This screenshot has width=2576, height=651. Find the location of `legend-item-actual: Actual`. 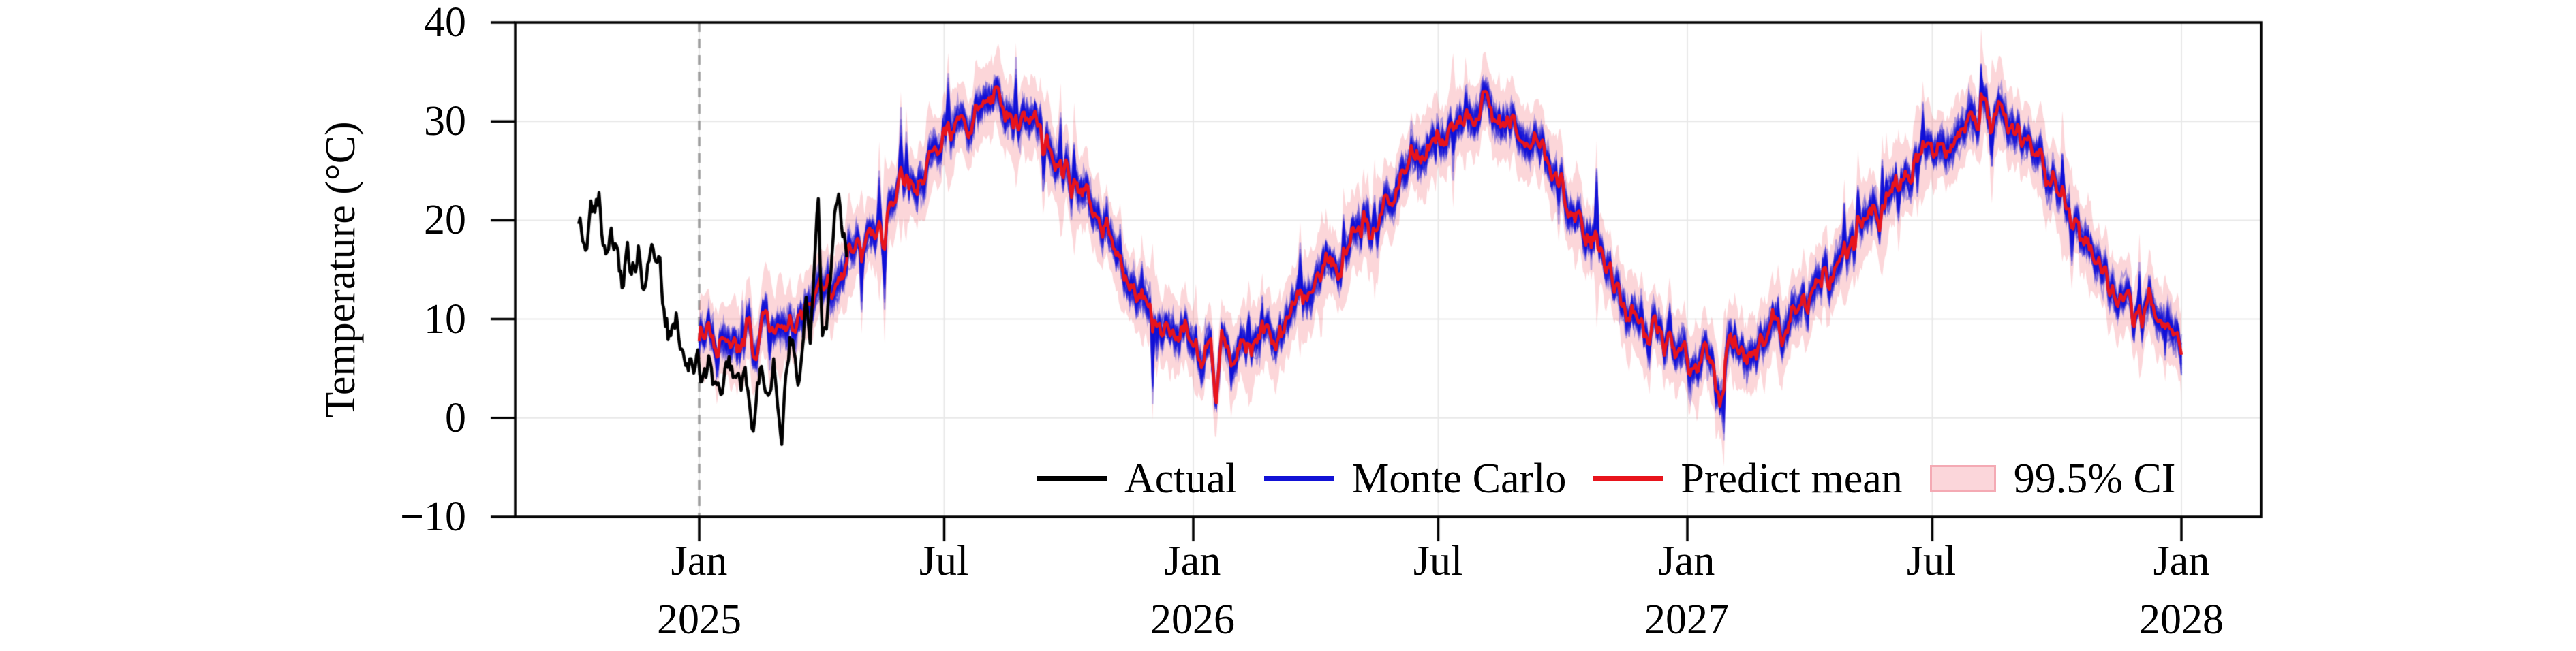

legend-item-actual: Actual is located at coordinates (1137, 478).